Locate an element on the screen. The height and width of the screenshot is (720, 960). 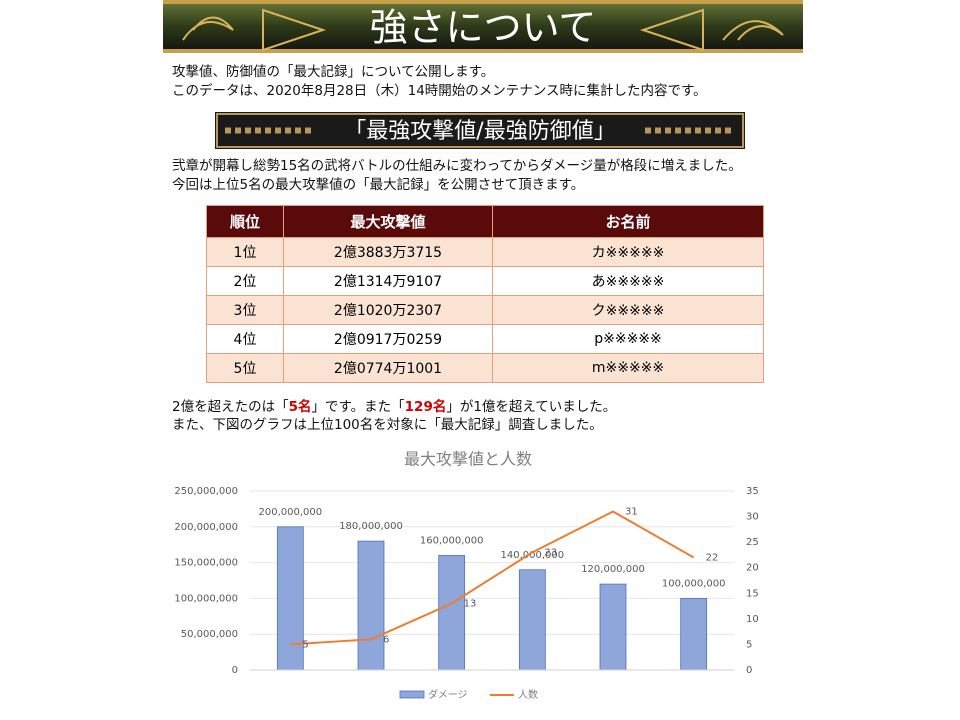
y2-tick-label: 35 is located at coordinates (752, 491).